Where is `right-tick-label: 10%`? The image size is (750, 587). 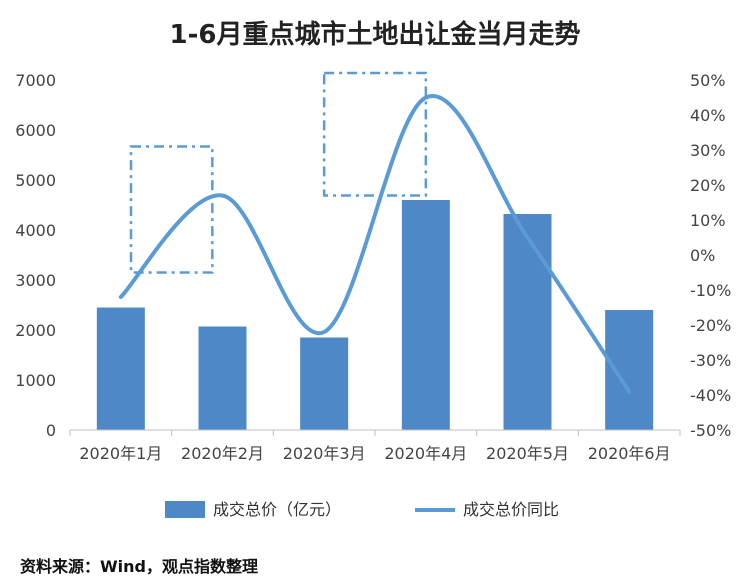 right-tick-label: 10% is located at coordinates (708, 220).